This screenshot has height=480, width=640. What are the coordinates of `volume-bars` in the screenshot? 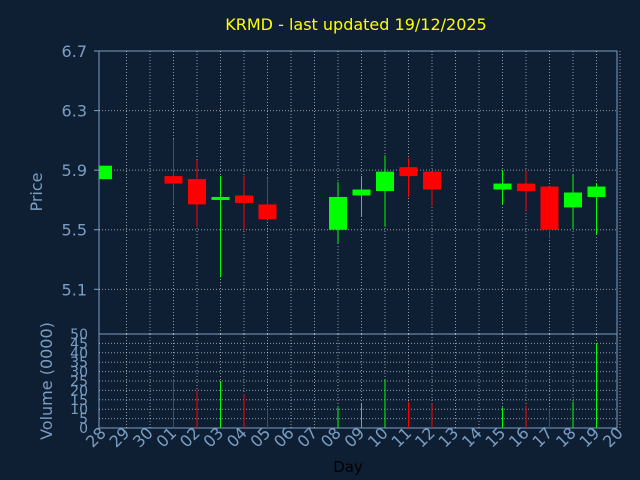 It's located at (385, 385).